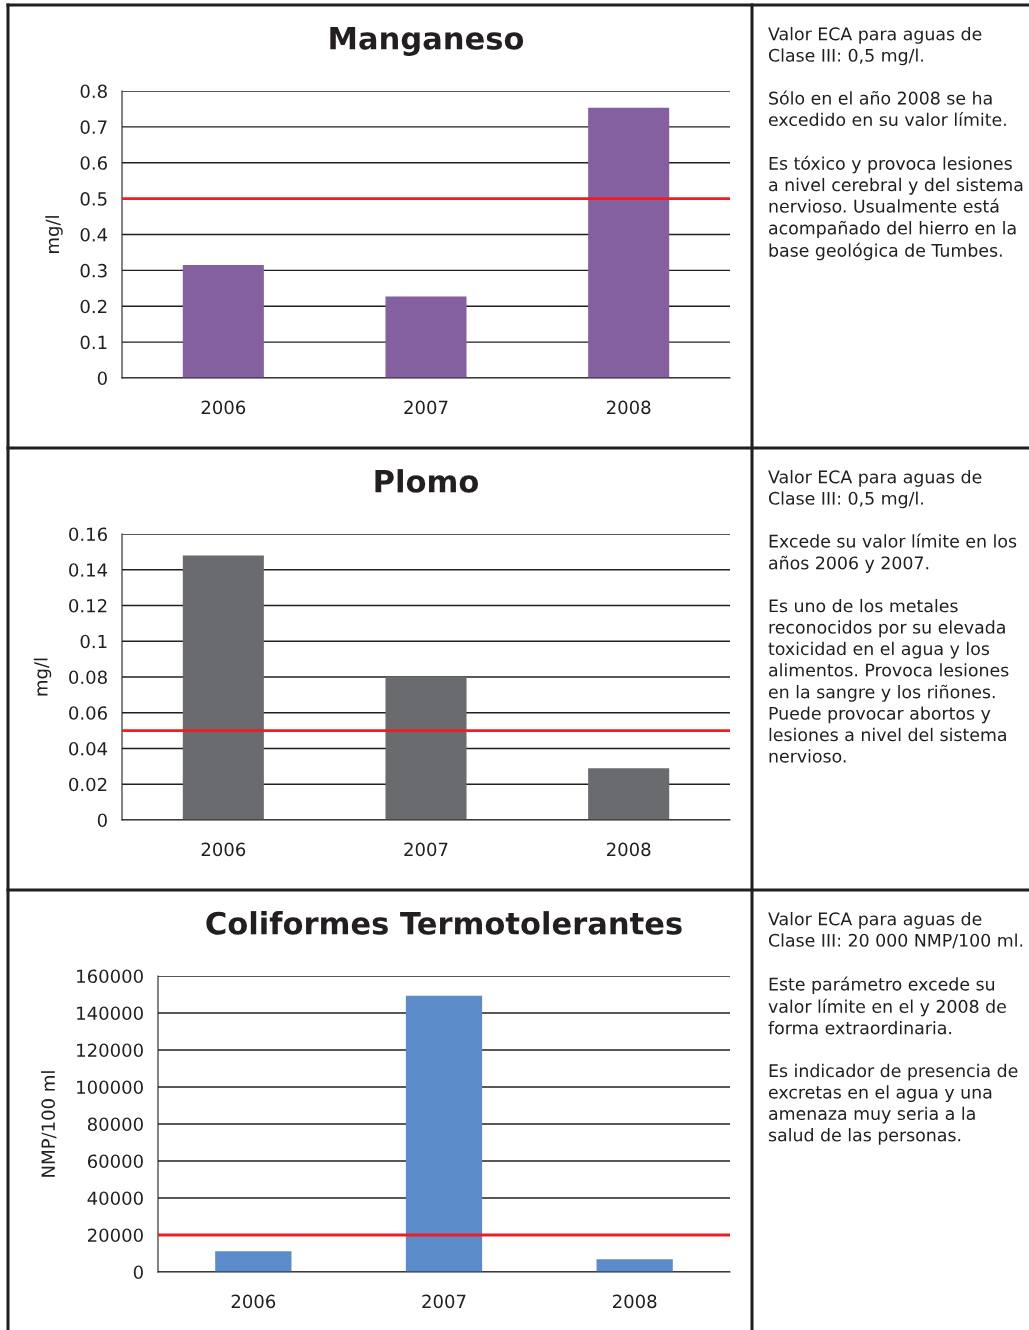 The height and width of the screenshot is (1330, 1029). What do you see at coordinates (93, 306) in the screenshot?
I see `y-tick-label: 0.2` at bounding box center [93, 306].